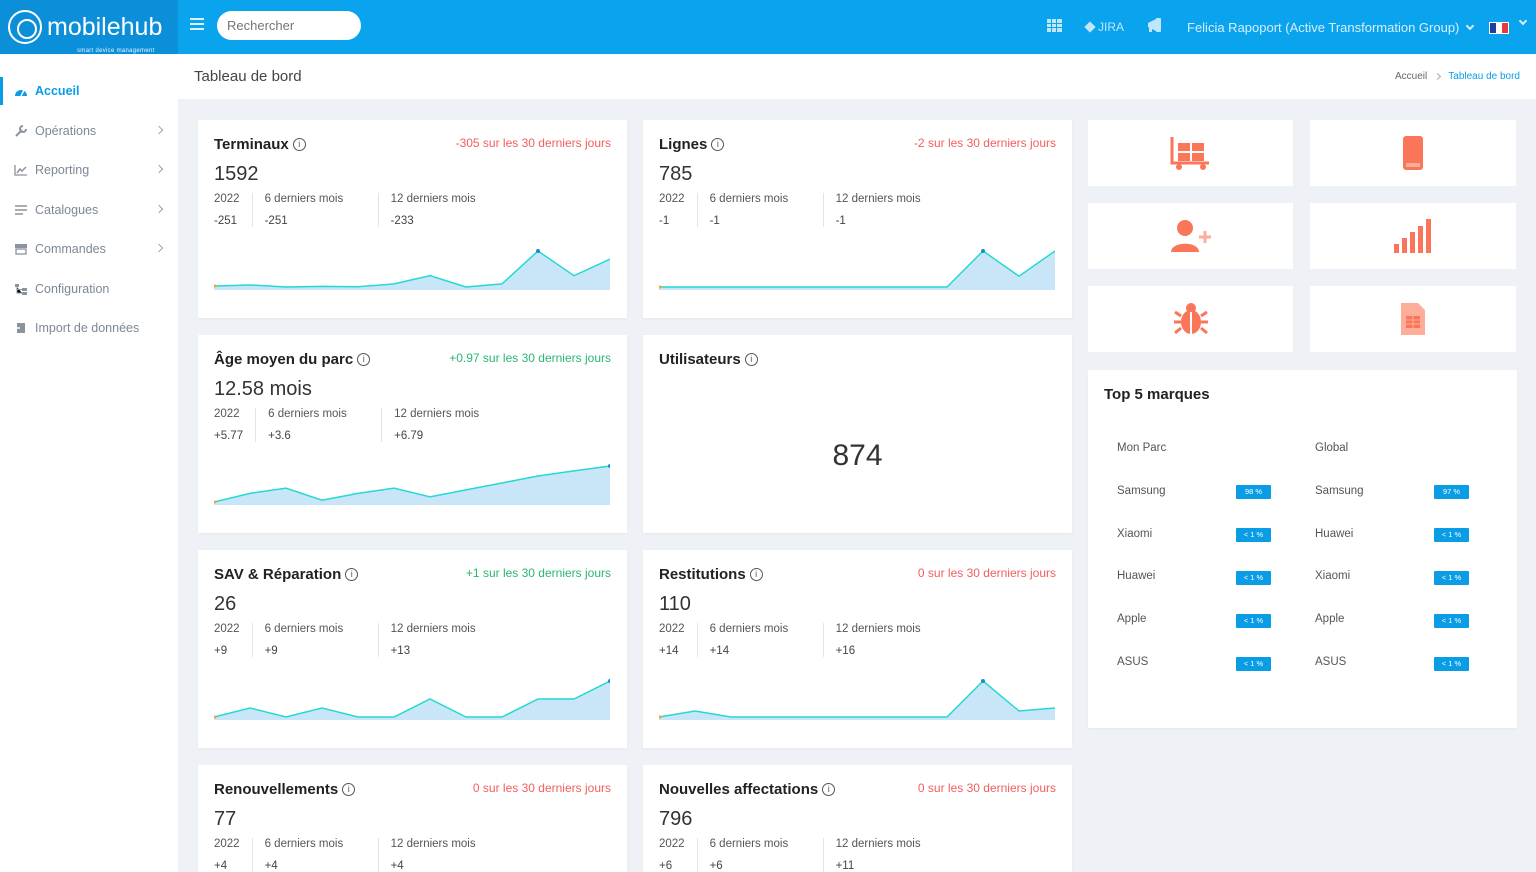 The width and height of the screenshot is (1536, 872). What do you see at coordinates (719, 651) in the screenshot?
I see `stat-value: +14` at bounding box center [719, 651].